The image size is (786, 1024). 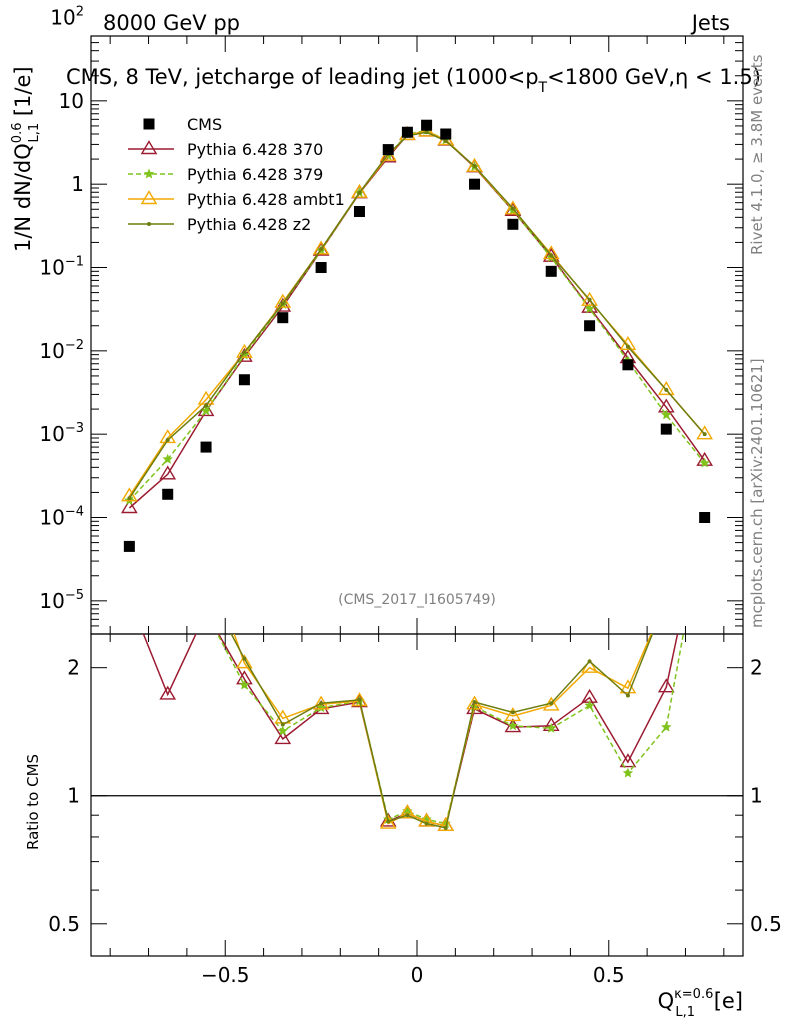 I want to click on x-tick-label: −0.5, so click(x=225, y=975).